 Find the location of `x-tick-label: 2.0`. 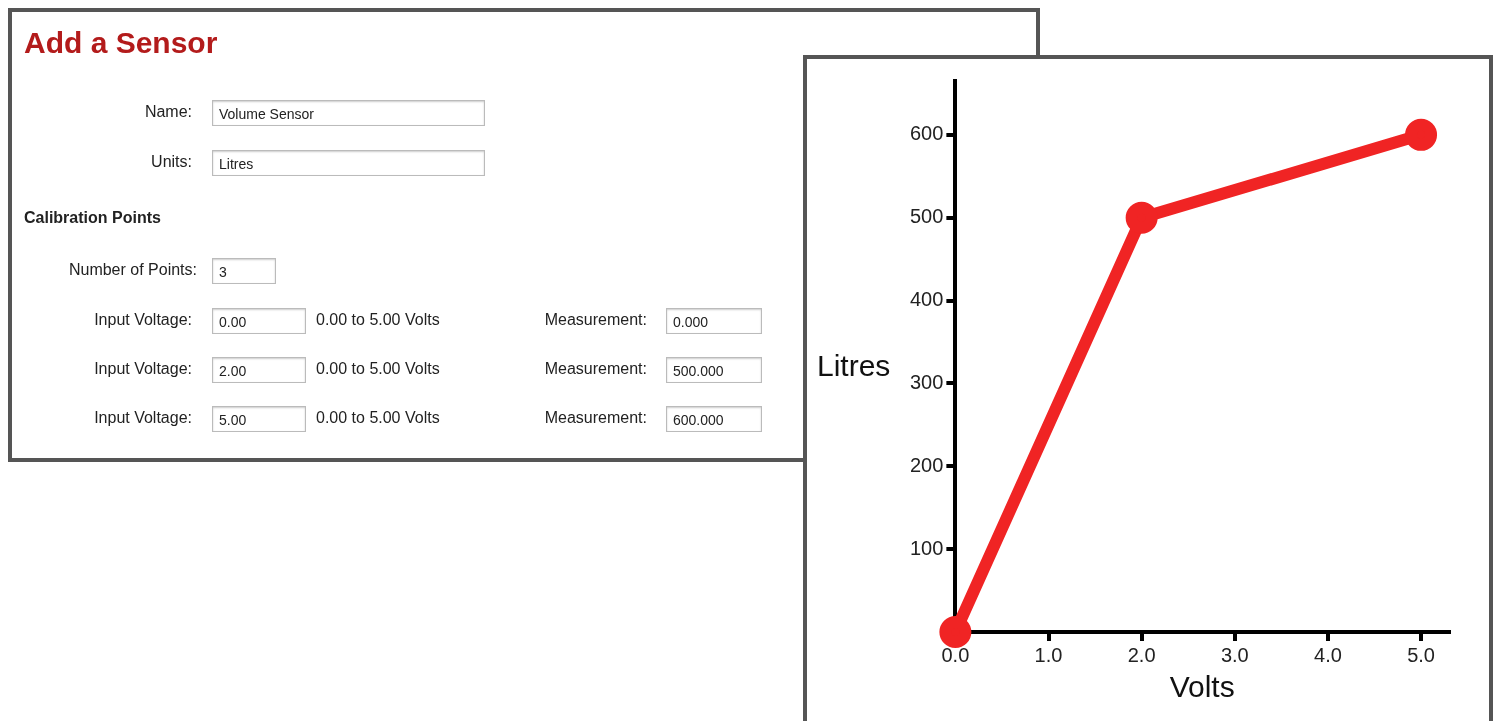

x-tick-label: 2.0 is located at coordinates (1141, 654).